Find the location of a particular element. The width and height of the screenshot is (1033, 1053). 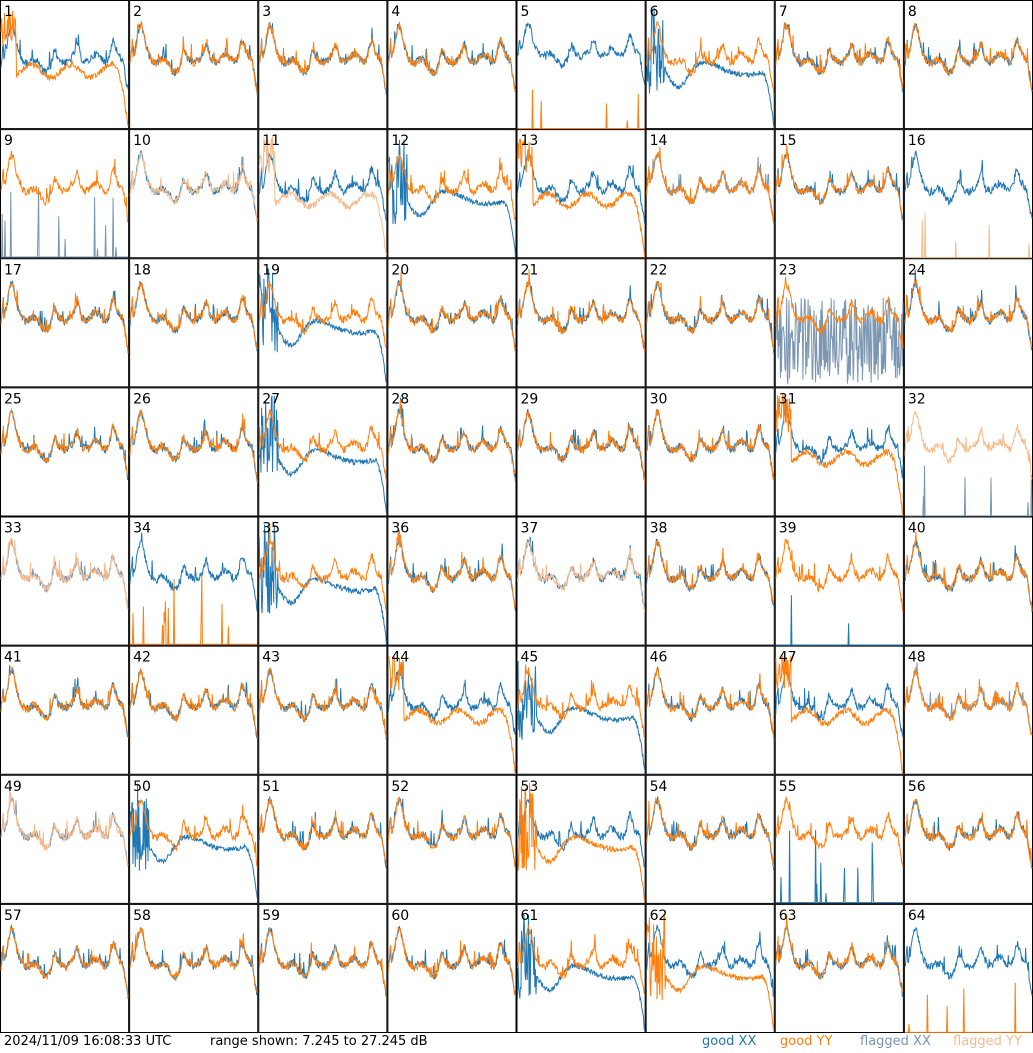

panel-26: 26 is located at coordinates (194, 452).